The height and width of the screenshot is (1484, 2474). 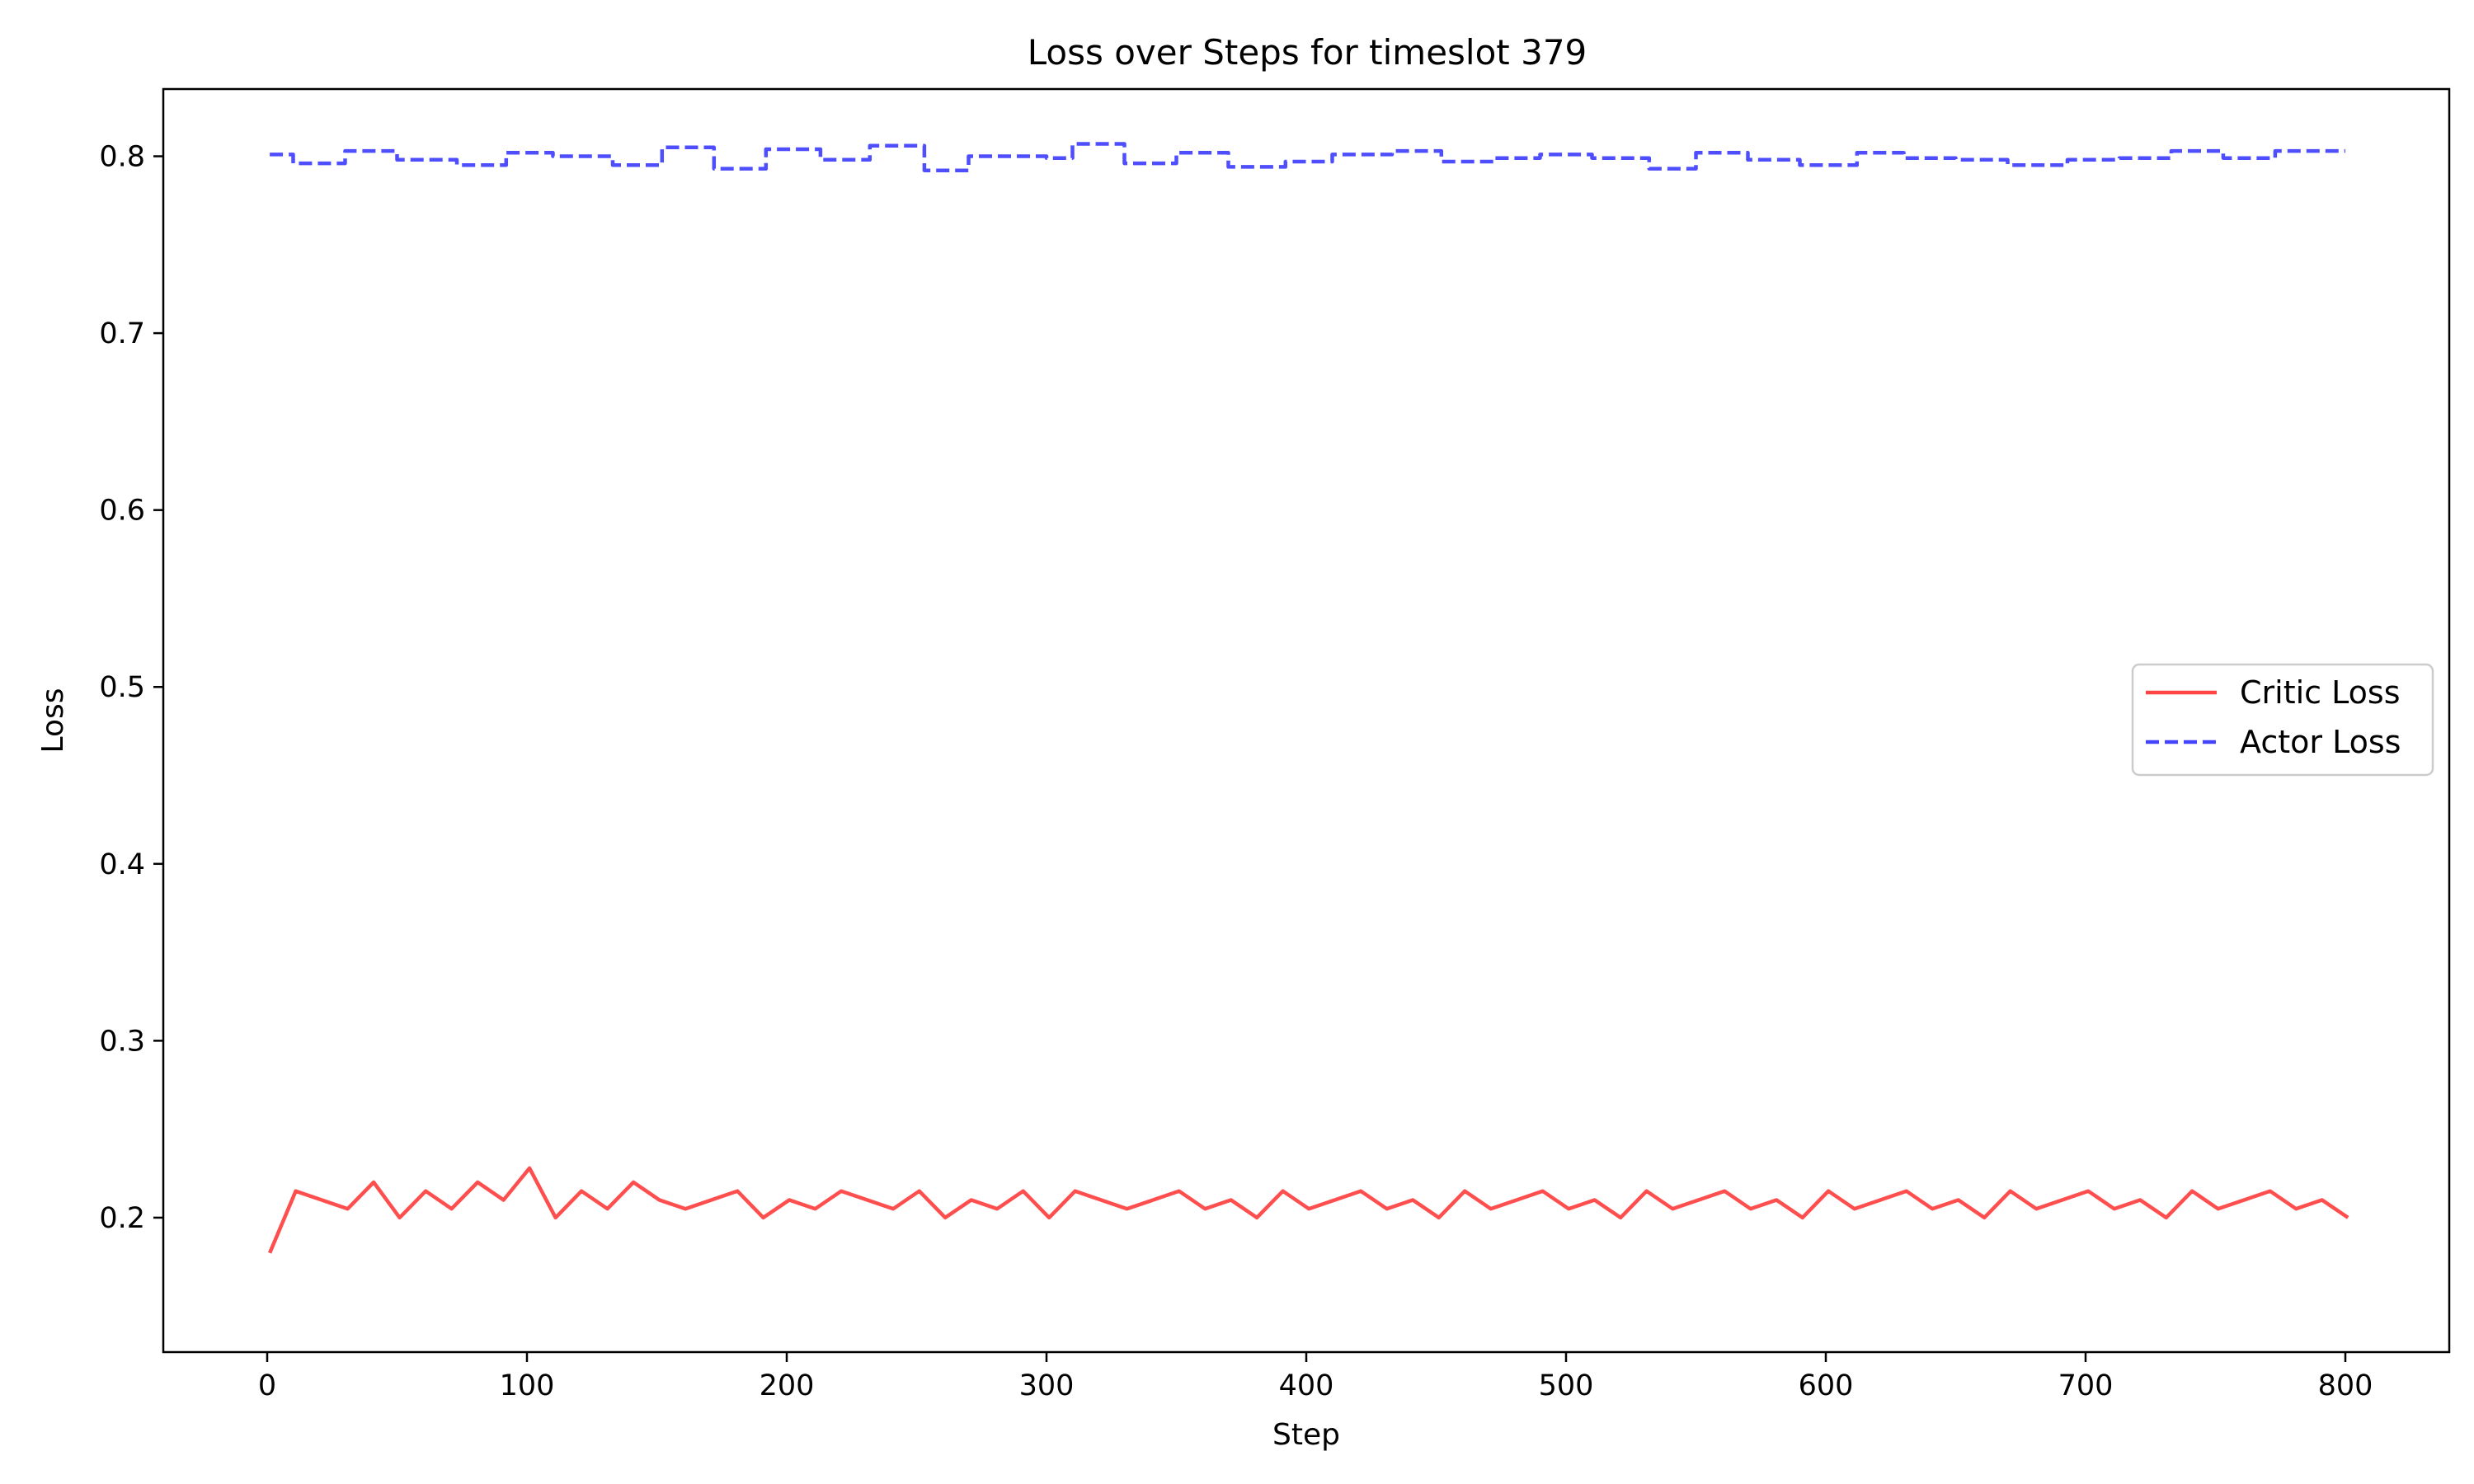 What do you see at coordinates (1306, 1435) in the screenshot?
I see `x-axis-label: Step` at bounding box center [1306, 1435].